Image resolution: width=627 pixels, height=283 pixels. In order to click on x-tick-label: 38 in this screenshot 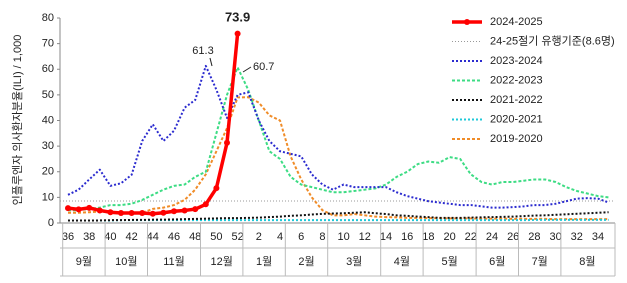, I will do `click(89, 237)`.